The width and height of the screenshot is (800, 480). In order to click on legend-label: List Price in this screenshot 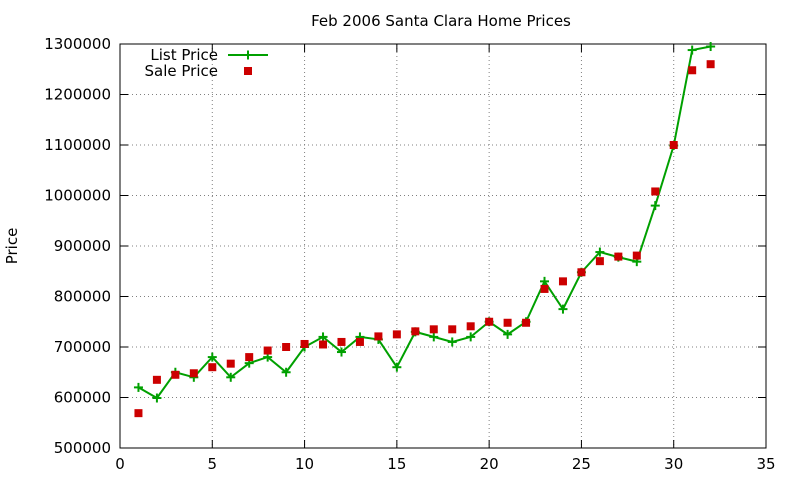, I will do `click(184, 55)`.